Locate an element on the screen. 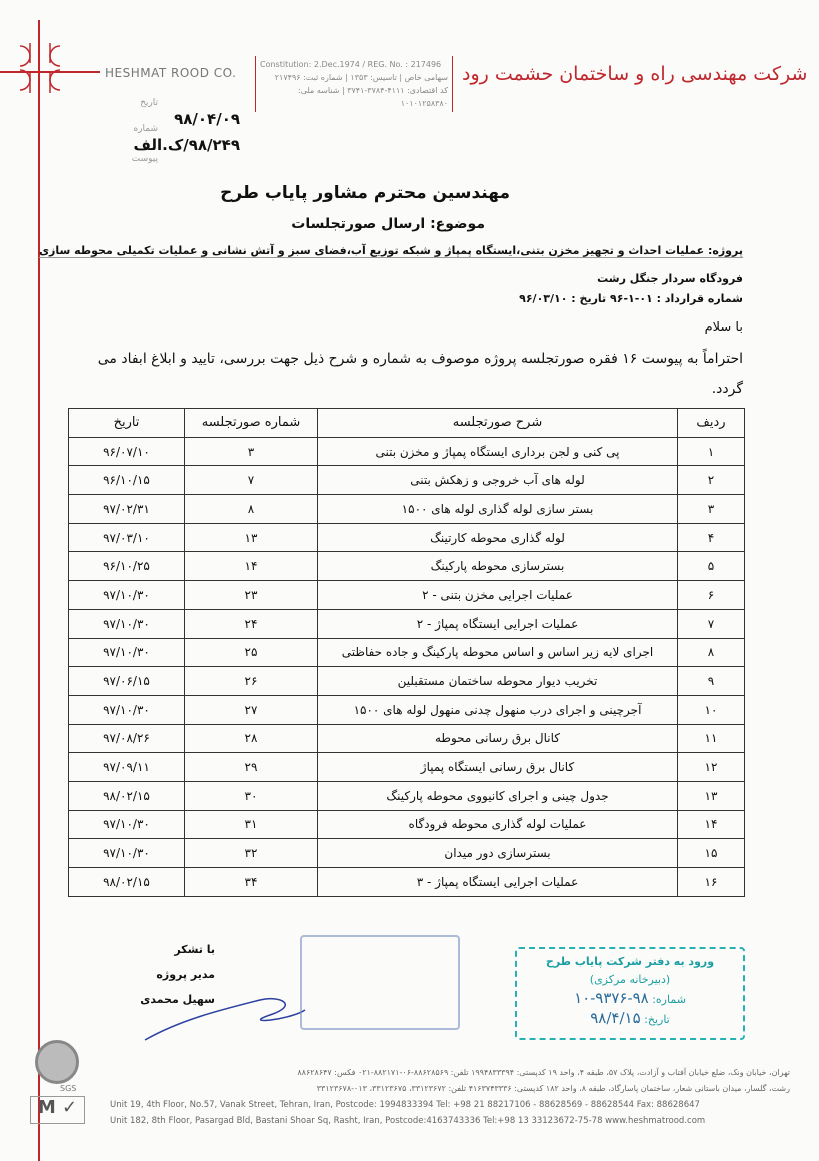 Image resolution: width=819 pixels, height=1161 pixels. cell-row-number: ۸ is located at coordinates (711, 652).